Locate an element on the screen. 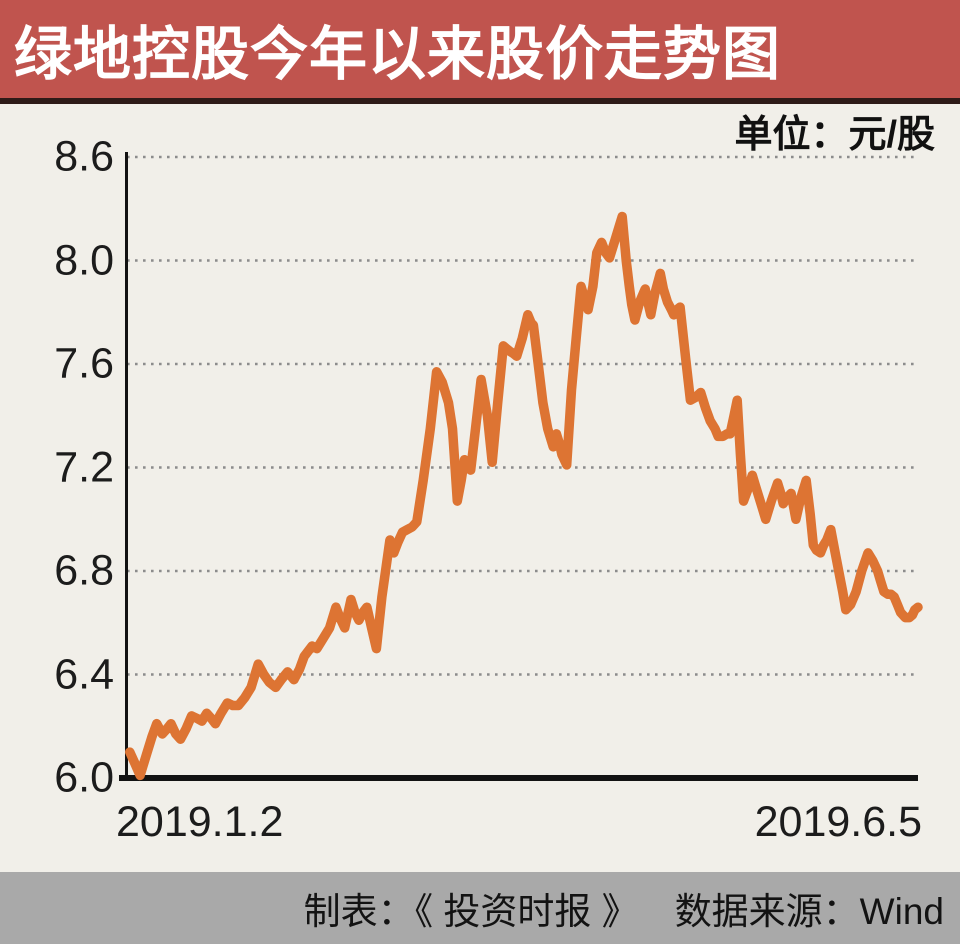  y-tick-label: 7.2 is located at coordinates (84, 467).